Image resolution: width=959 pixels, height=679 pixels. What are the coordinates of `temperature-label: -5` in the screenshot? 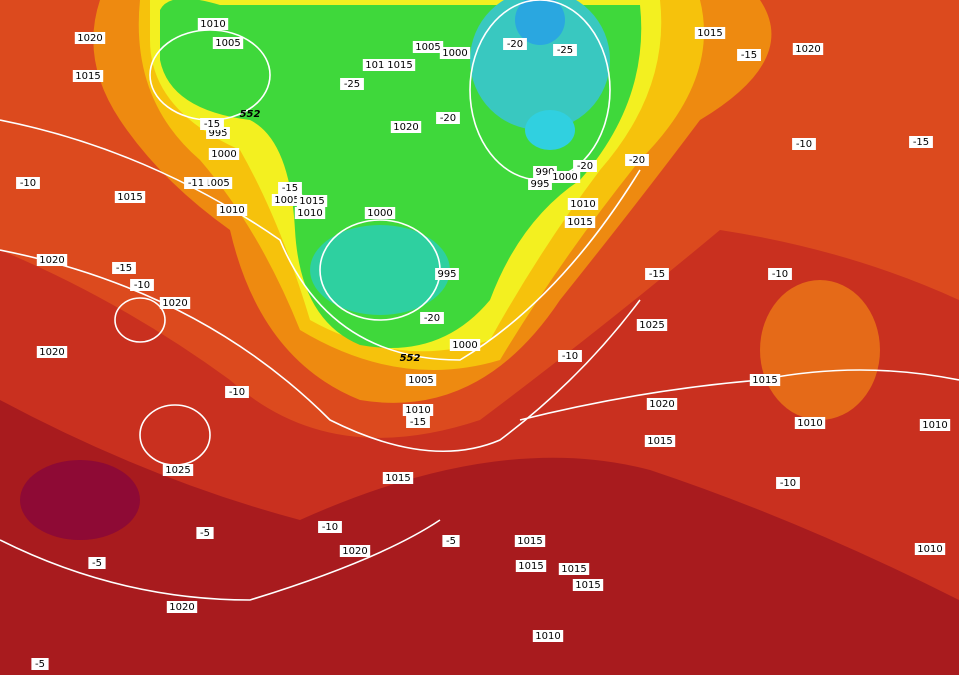 It's located at (451, 541).